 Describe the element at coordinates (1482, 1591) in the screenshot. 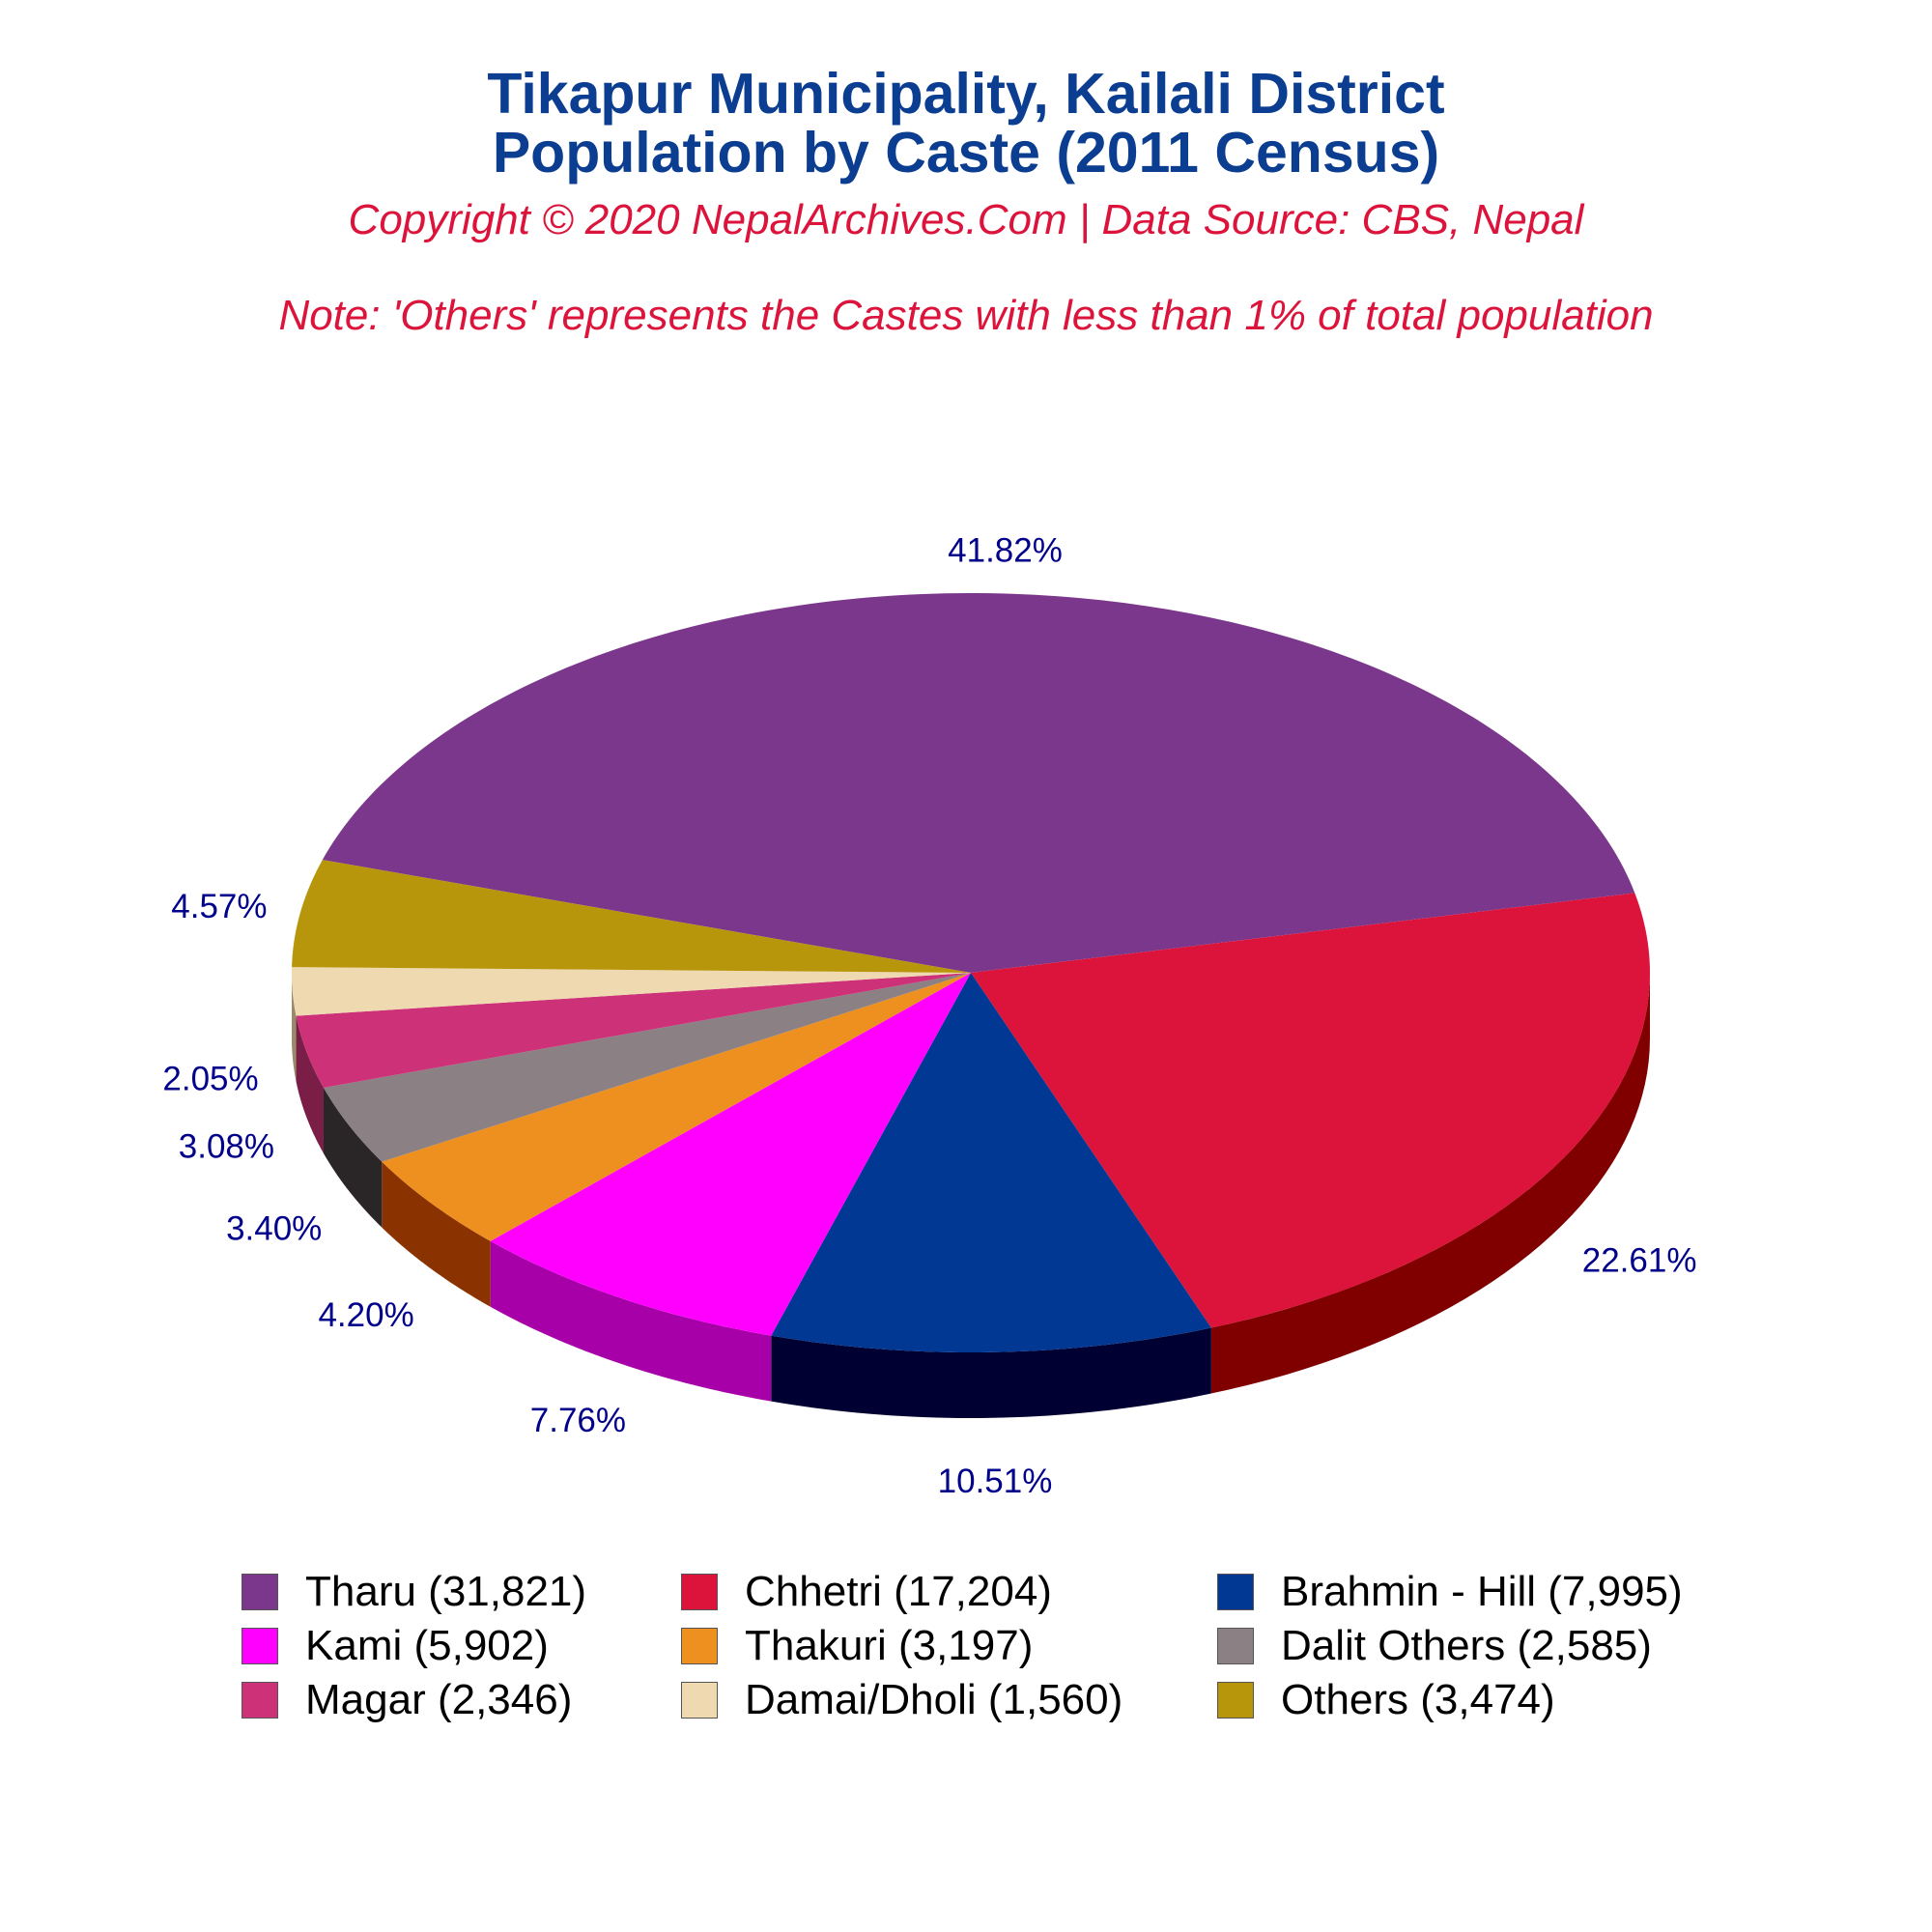

I see `legend-label: Brahmin - Hill (7,995)` at that location.